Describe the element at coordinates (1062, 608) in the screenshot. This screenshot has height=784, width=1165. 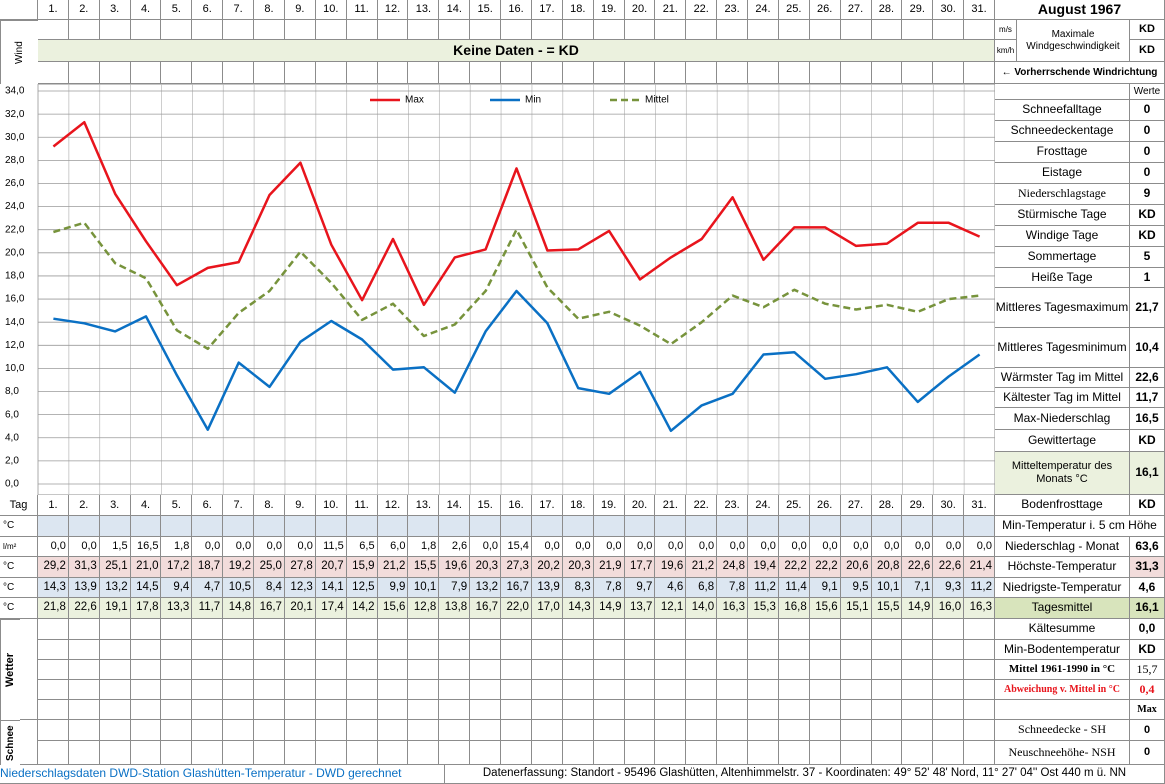
I see `stat-label: Tagesmittel` at that location.